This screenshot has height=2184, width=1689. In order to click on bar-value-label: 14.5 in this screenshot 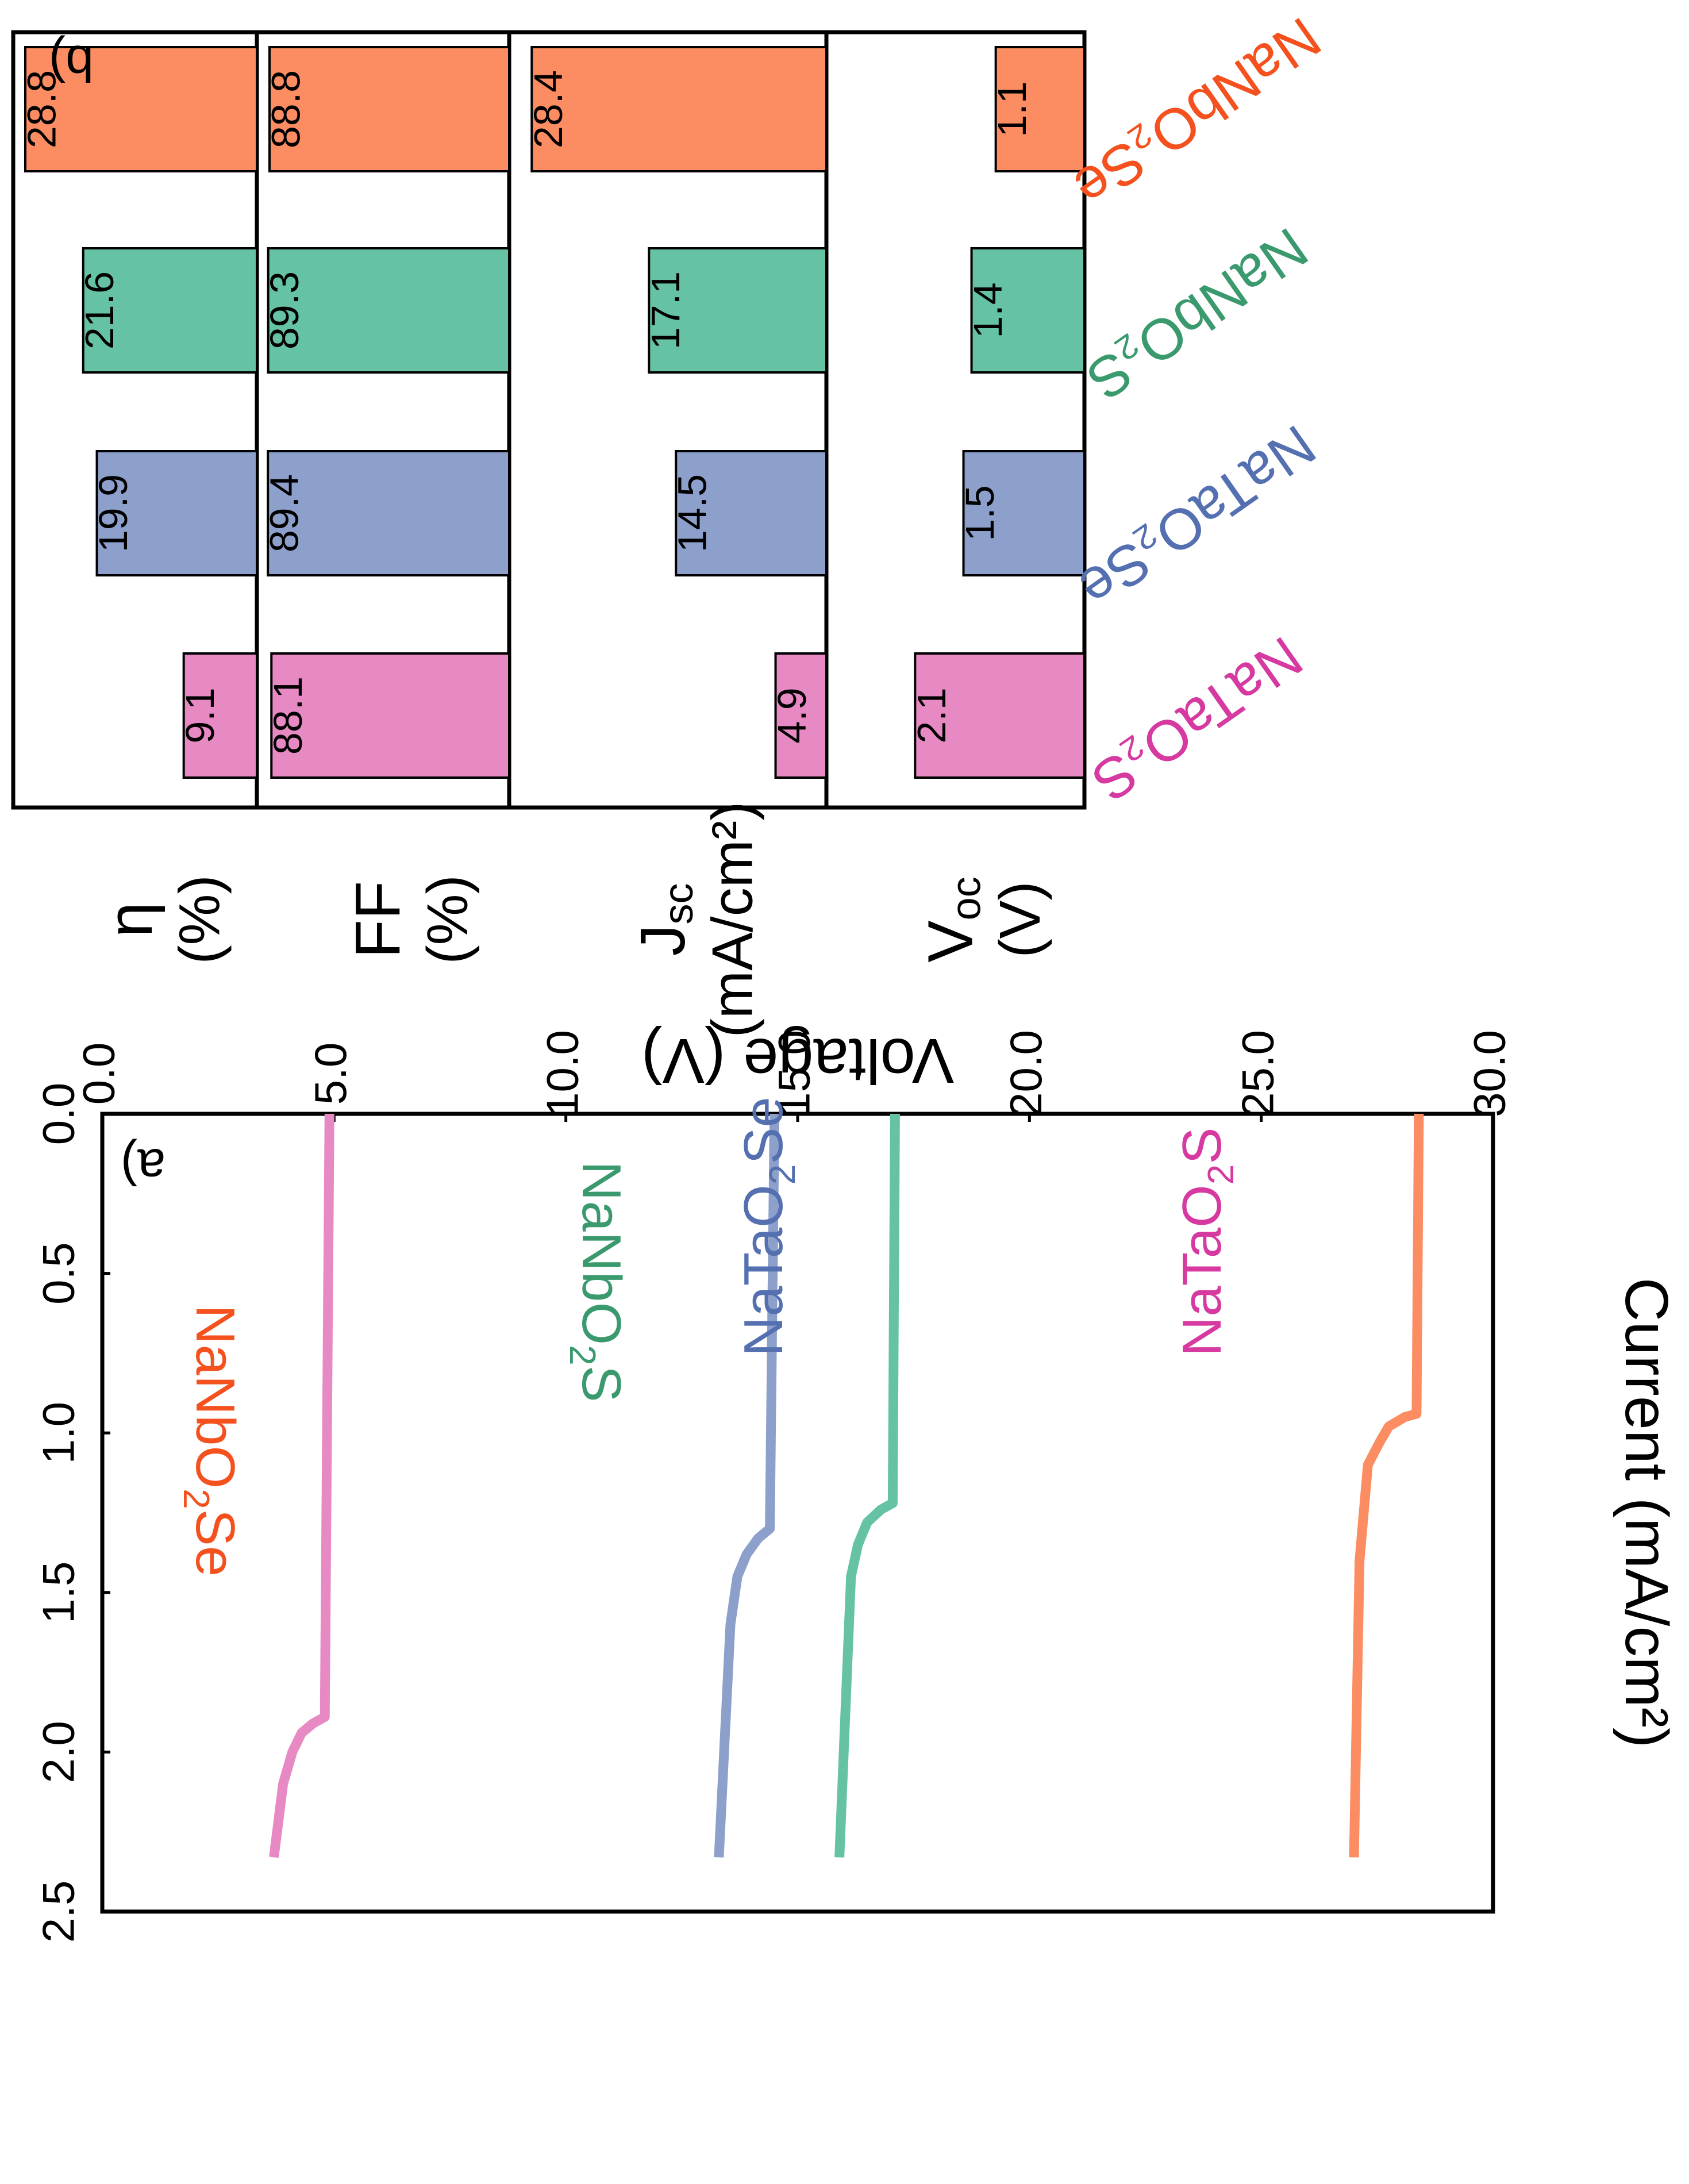, I will do `click(692, 513)`.